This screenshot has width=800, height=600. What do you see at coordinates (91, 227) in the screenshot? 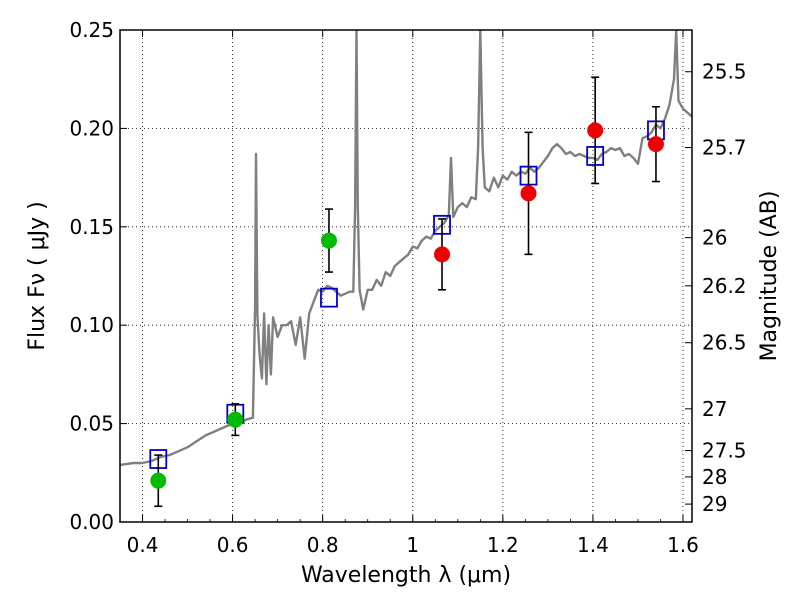
I see `y-tick-label: 0.15` at bounding box center [91, 227].